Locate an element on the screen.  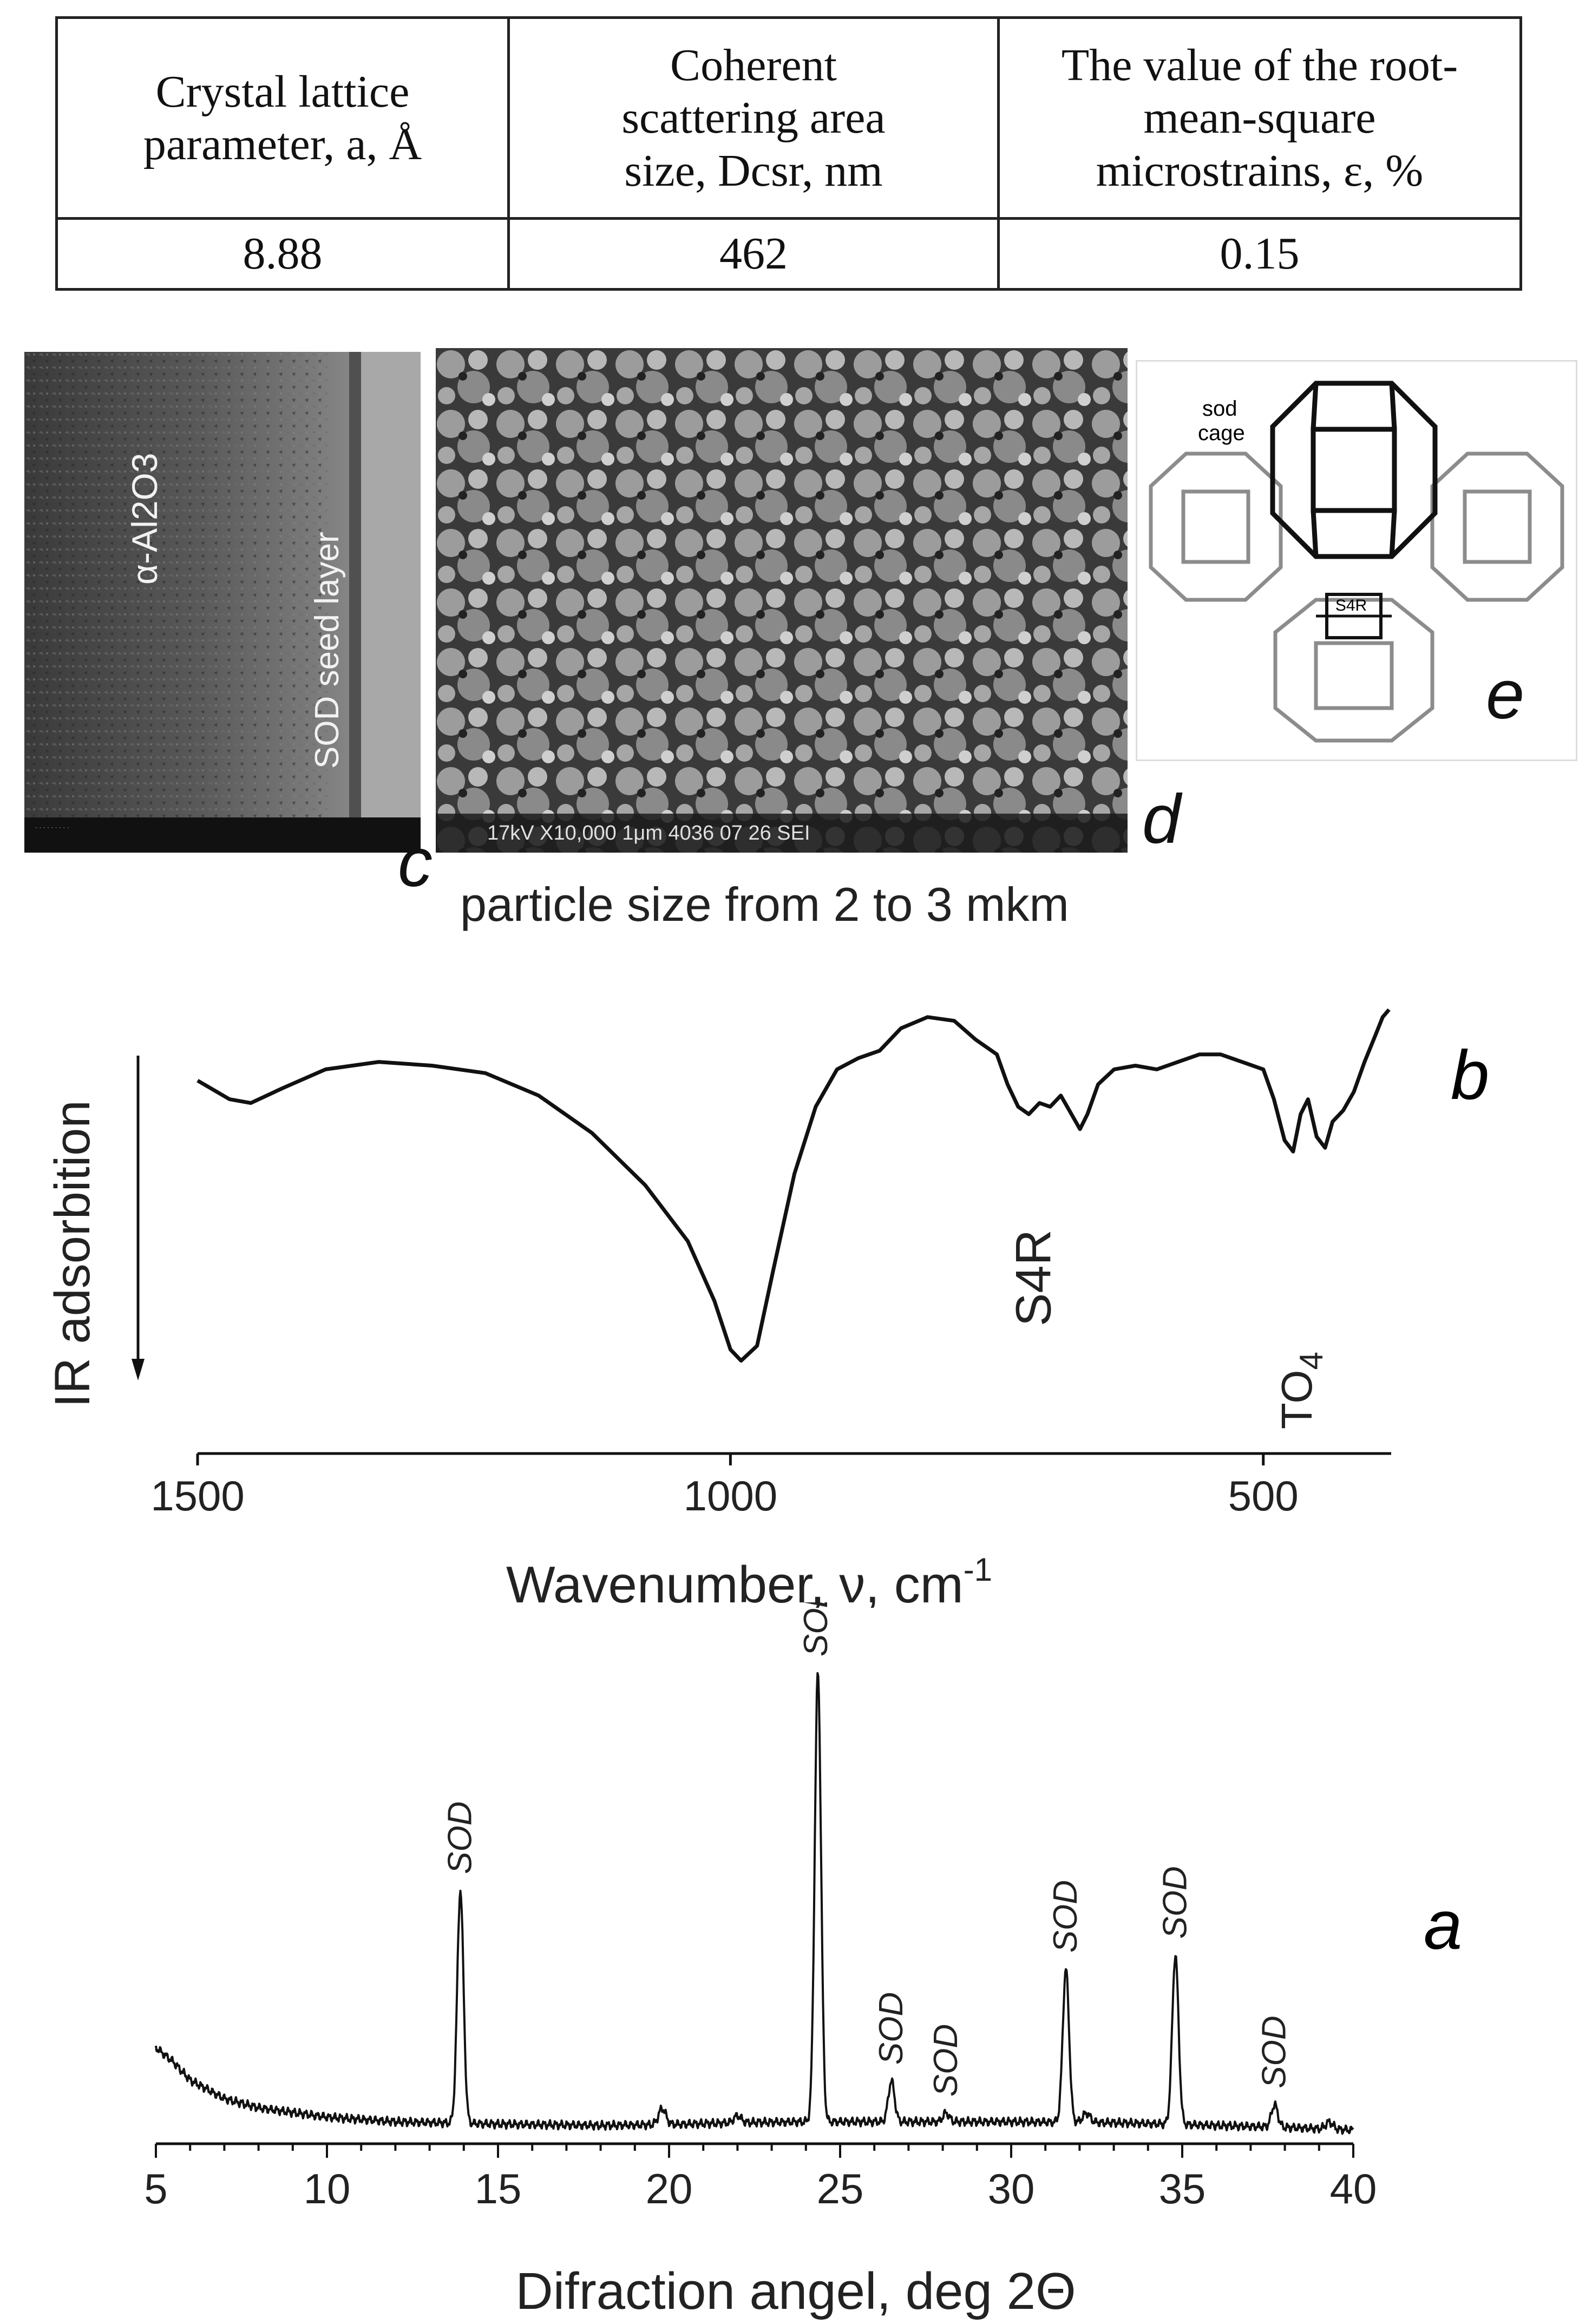
table-value-cell: 0.15 is located at coordinates (1259, 254).